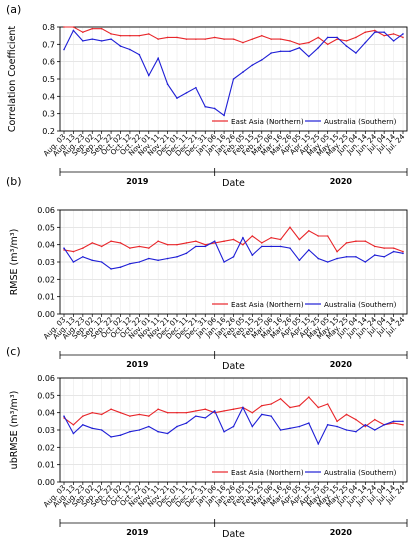 This screenshot has height=550, width=412. What do you see at coordinates (267, 472) in the screenshot?
I see `legend-label: East Asia (Northern)` at bounding box center [267, 472].